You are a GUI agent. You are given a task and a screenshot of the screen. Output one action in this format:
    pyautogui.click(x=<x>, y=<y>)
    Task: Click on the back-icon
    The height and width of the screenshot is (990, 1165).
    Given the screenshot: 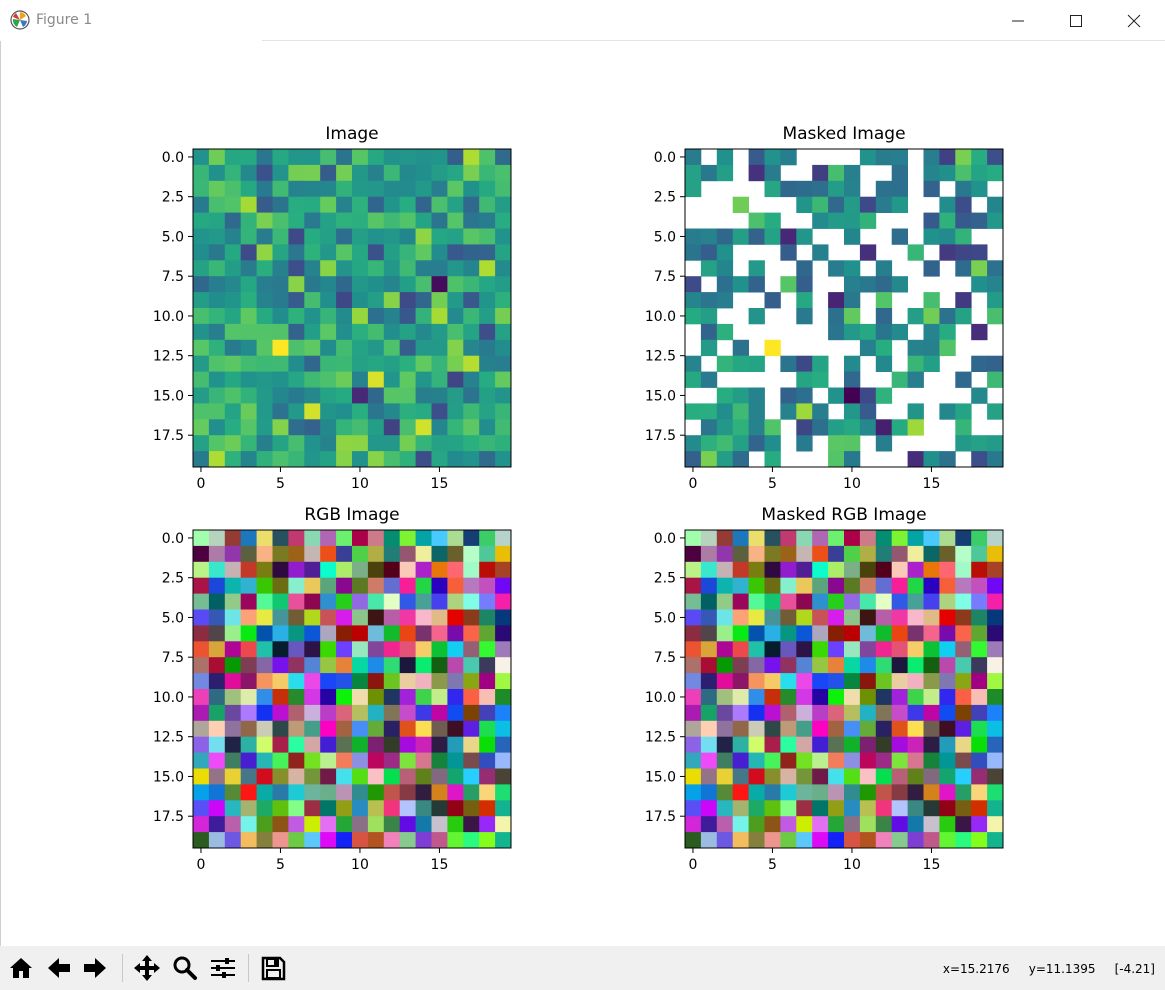 What is the action you would take?
    pyautogui.click(x=59, y=968)
    